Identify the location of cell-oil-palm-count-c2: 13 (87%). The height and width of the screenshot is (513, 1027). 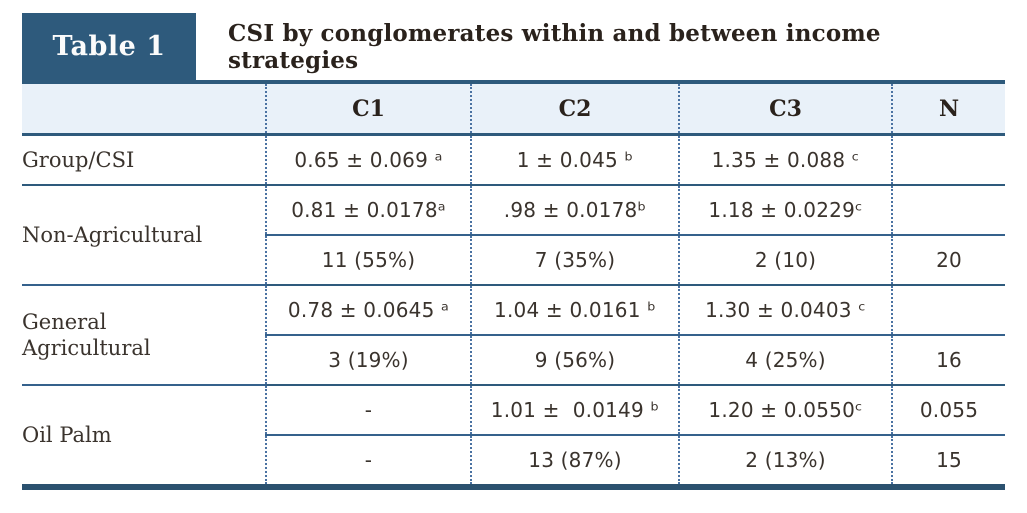
(574, 461).